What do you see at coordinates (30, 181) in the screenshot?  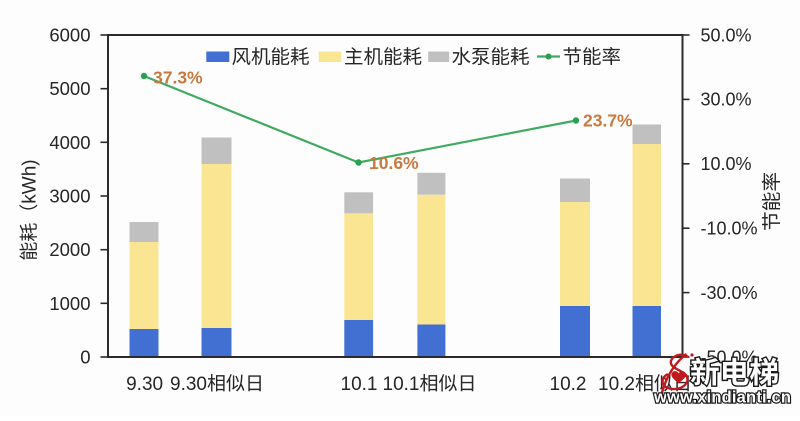 I see `svg-text: kWh)` at bounding box center [30, 181].